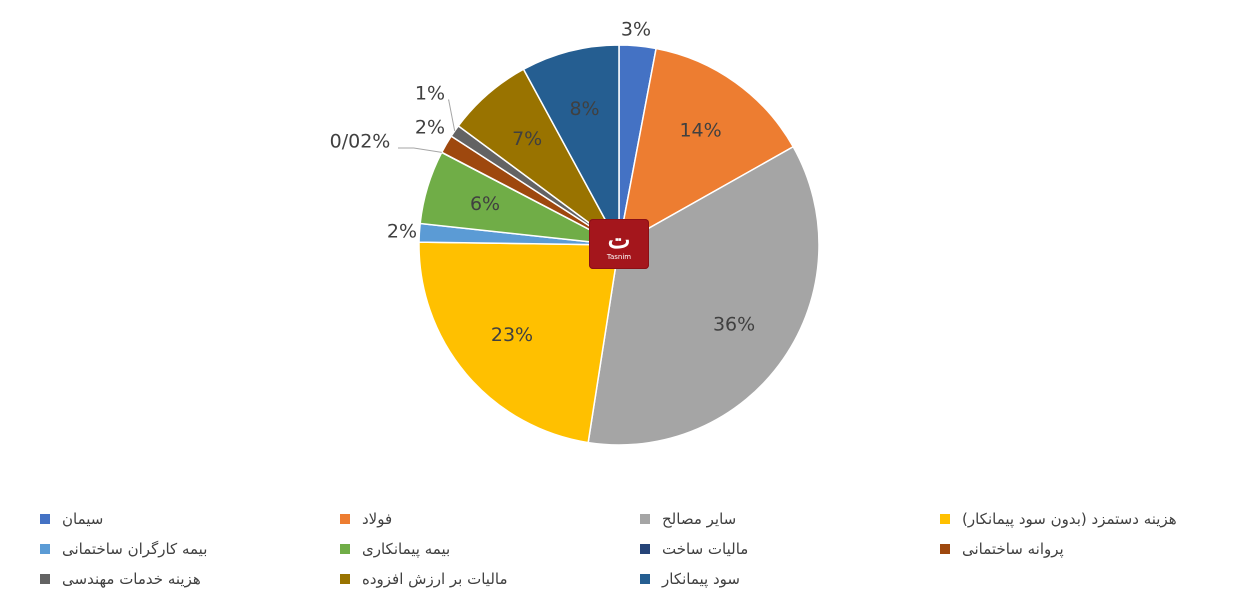 Image resolution: width=1234 pixels, height=593 pixels. I want to click on slice-data-label: 7%, so click(527, 139).